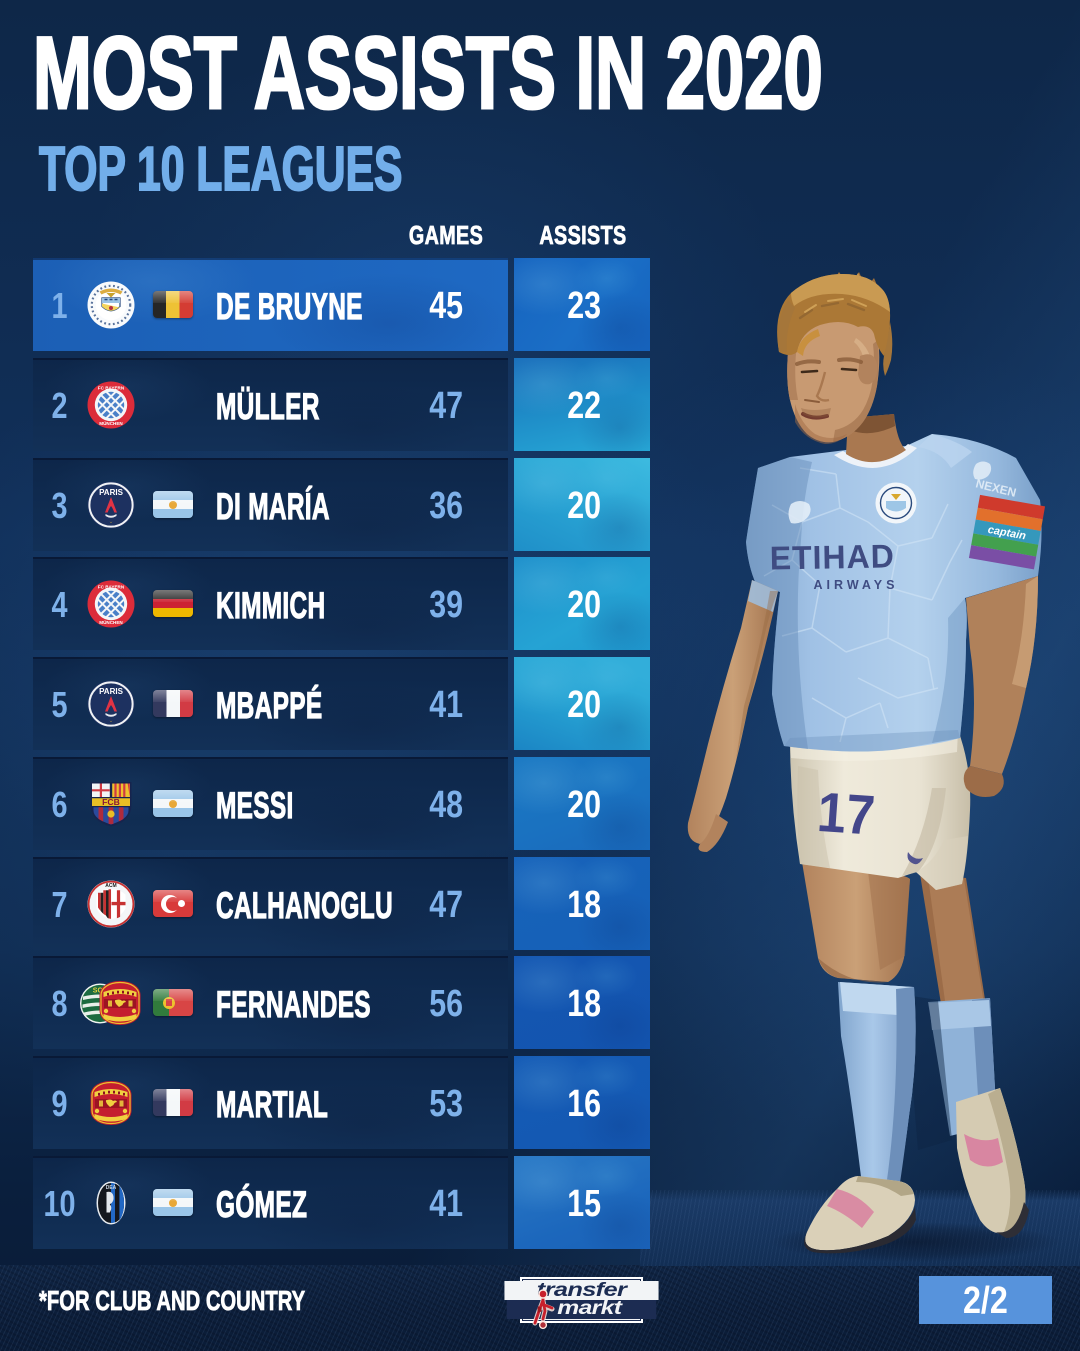  I want to click on svg-text: DEA, so click(111, 1188).